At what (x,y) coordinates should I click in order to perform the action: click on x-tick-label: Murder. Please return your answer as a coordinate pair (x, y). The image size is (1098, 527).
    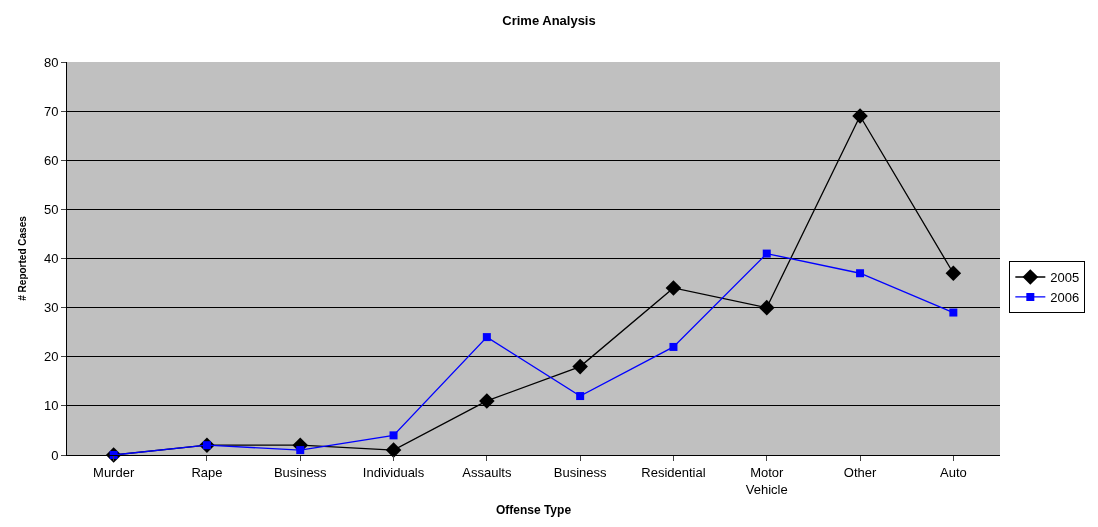
    Looking at the image, I should click on (114, 472).